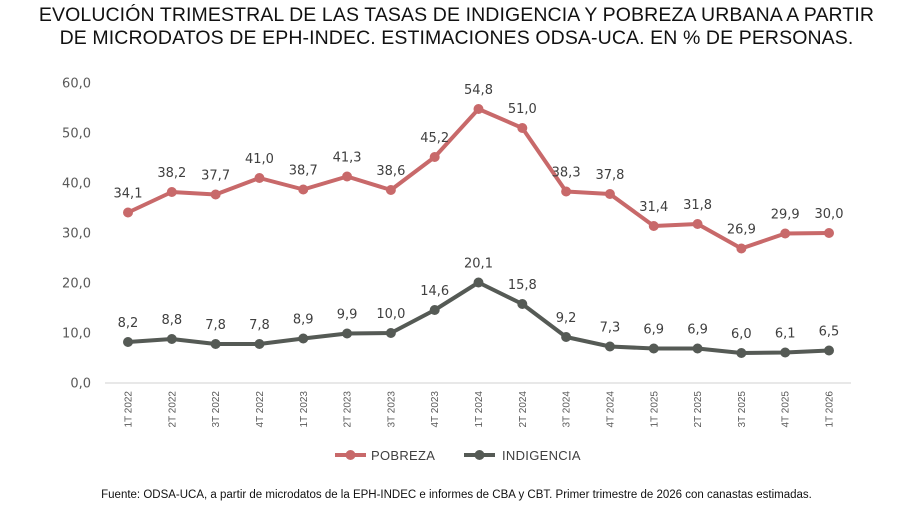 The height and width of the screenshot is (514, 913). What do you see at coordinates (609, 175) in the screenshot?
I see `data-label-pobreza: 37,8` at bounding box center [609, 175].